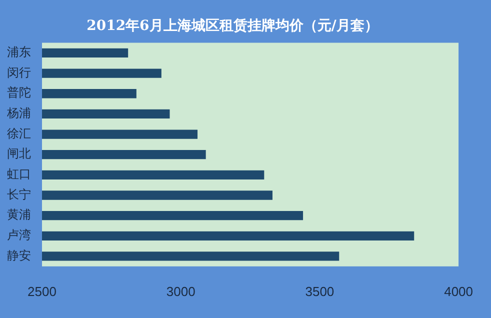  What do you see at coordinates (19, 235) in the screenshot?
I see `y-tick-label: 卢湾` at bounding box center [19, 235].